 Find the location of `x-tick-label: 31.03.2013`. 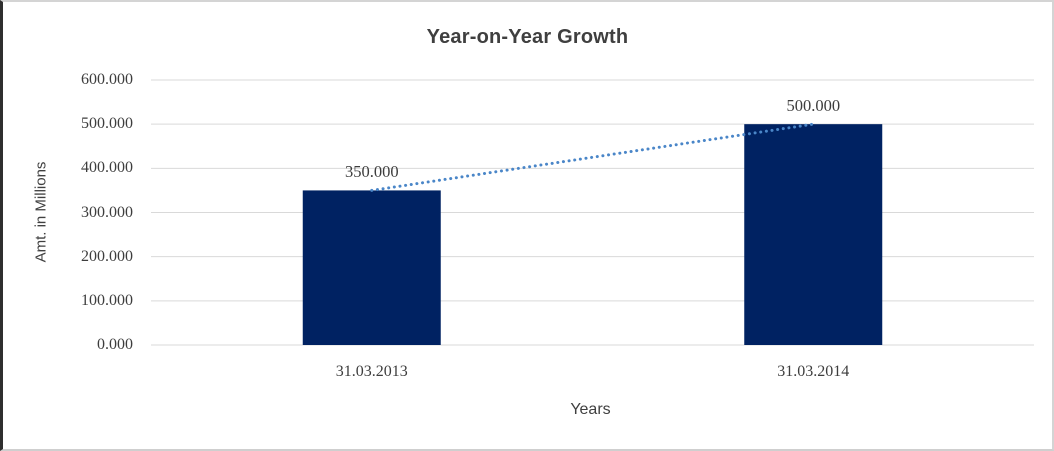

x-tick-label: 31.03.2013 is located at coordinates (371, 371).